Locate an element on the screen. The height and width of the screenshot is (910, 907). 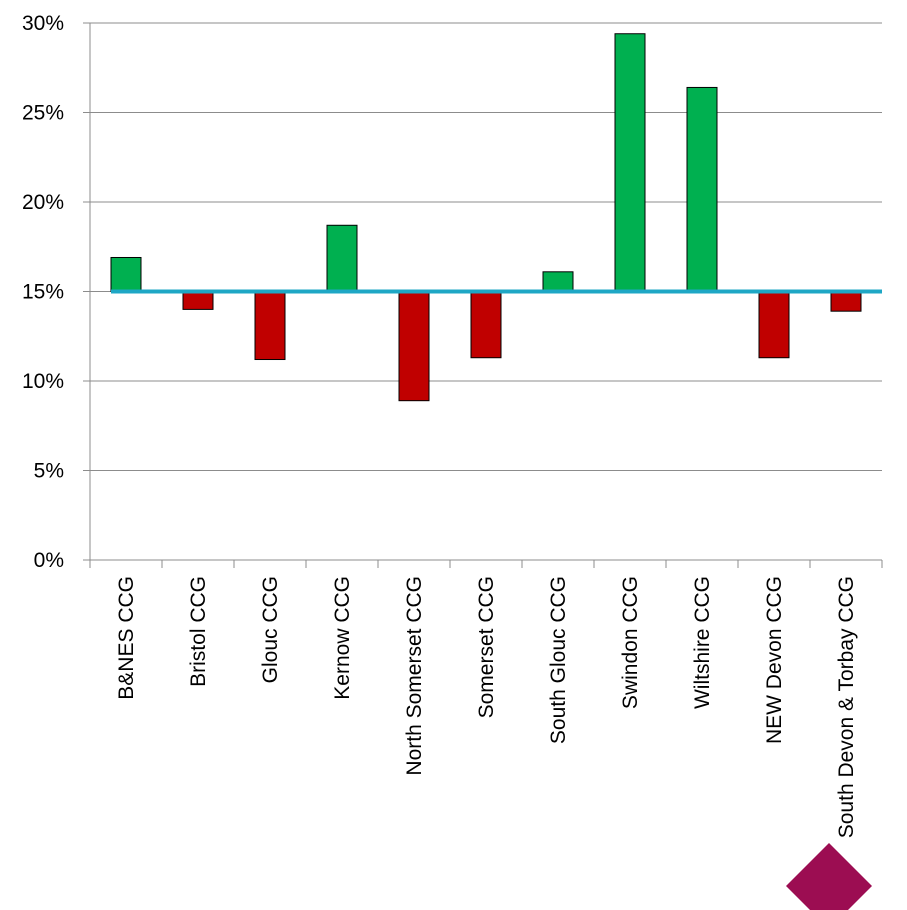
y-tick-label: 25% is located at coordinates (43, 113).